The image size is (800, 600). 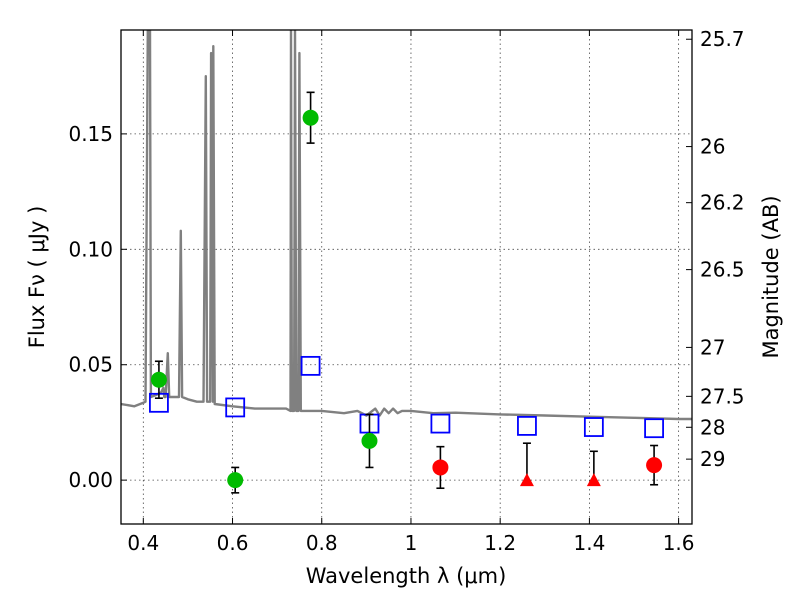 I want to click on x-tick-label: 1.6, so click(x=679, y=543).